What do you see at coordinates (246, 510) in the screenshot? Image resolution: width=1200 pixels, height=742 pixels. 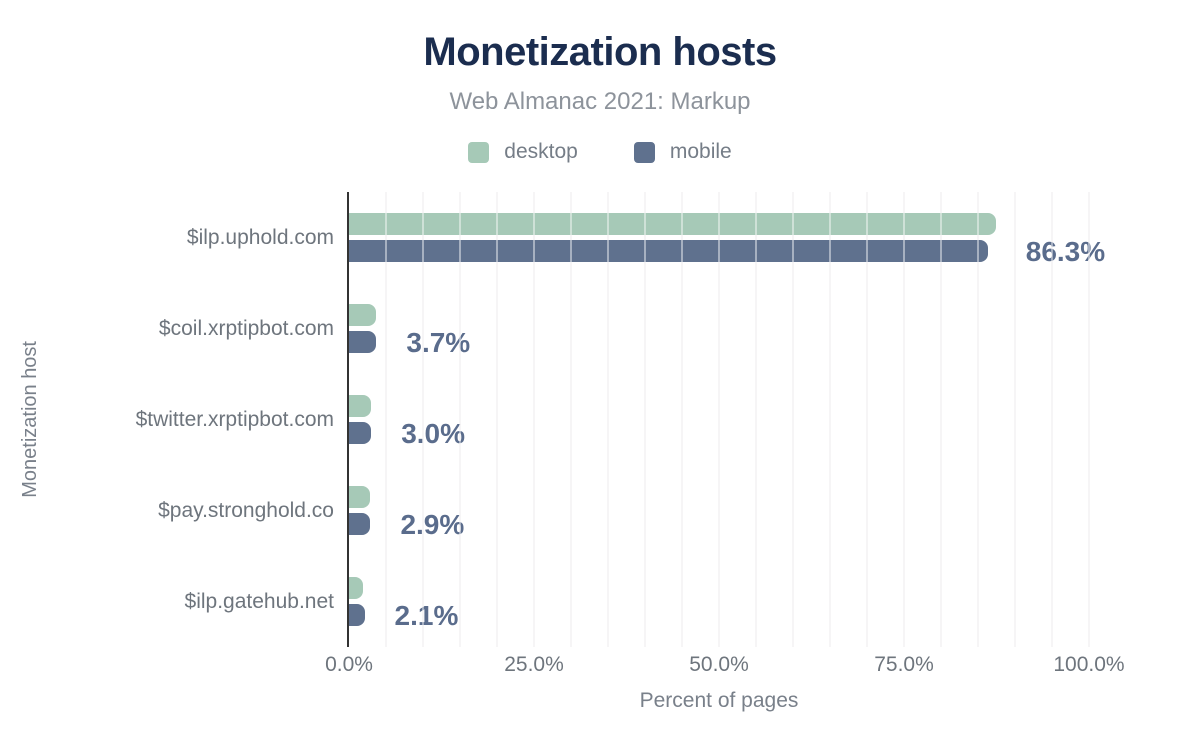 I see `category-label: $pay.stronghold.co` at bounding box center [246, 510].